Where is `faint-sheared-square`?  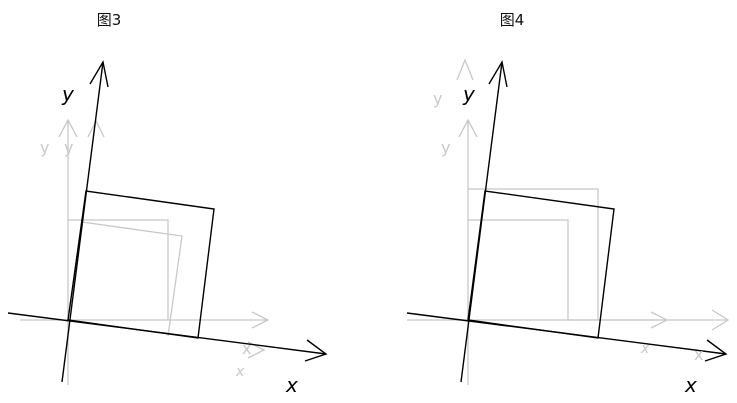
faint-sheared-square is located at coordinates (132, 279).